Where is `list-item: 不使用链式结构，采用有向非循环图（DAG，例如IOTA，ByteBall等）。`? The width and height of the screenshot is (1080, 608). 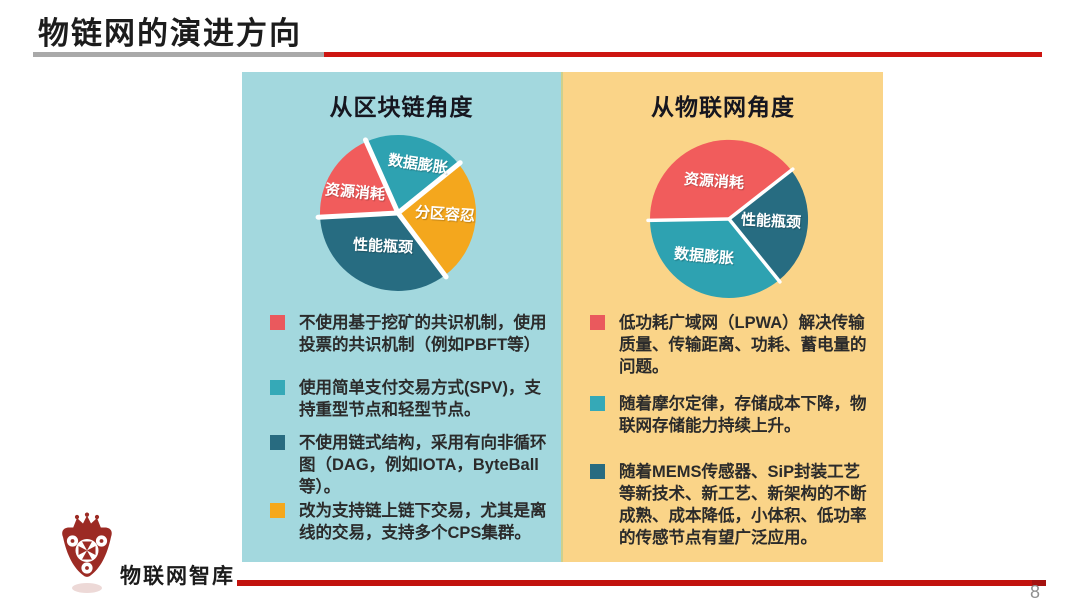
list-item: 不使用链式结构，采用有向非循环图（DAG，例如IOTA，ByteBall等）。 is located at coordinates (411, 465).